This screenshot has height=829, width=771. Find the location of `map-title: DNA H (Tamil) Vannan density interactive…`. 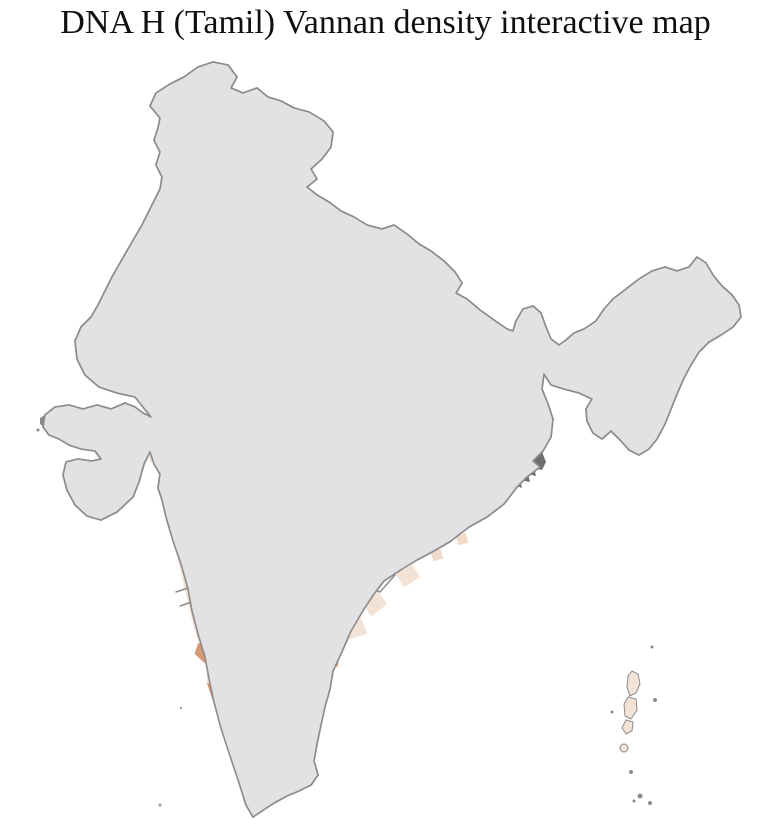

map-title: DNA H (Tamil) Vannan density interactive… is located at coordinates (385, 22).